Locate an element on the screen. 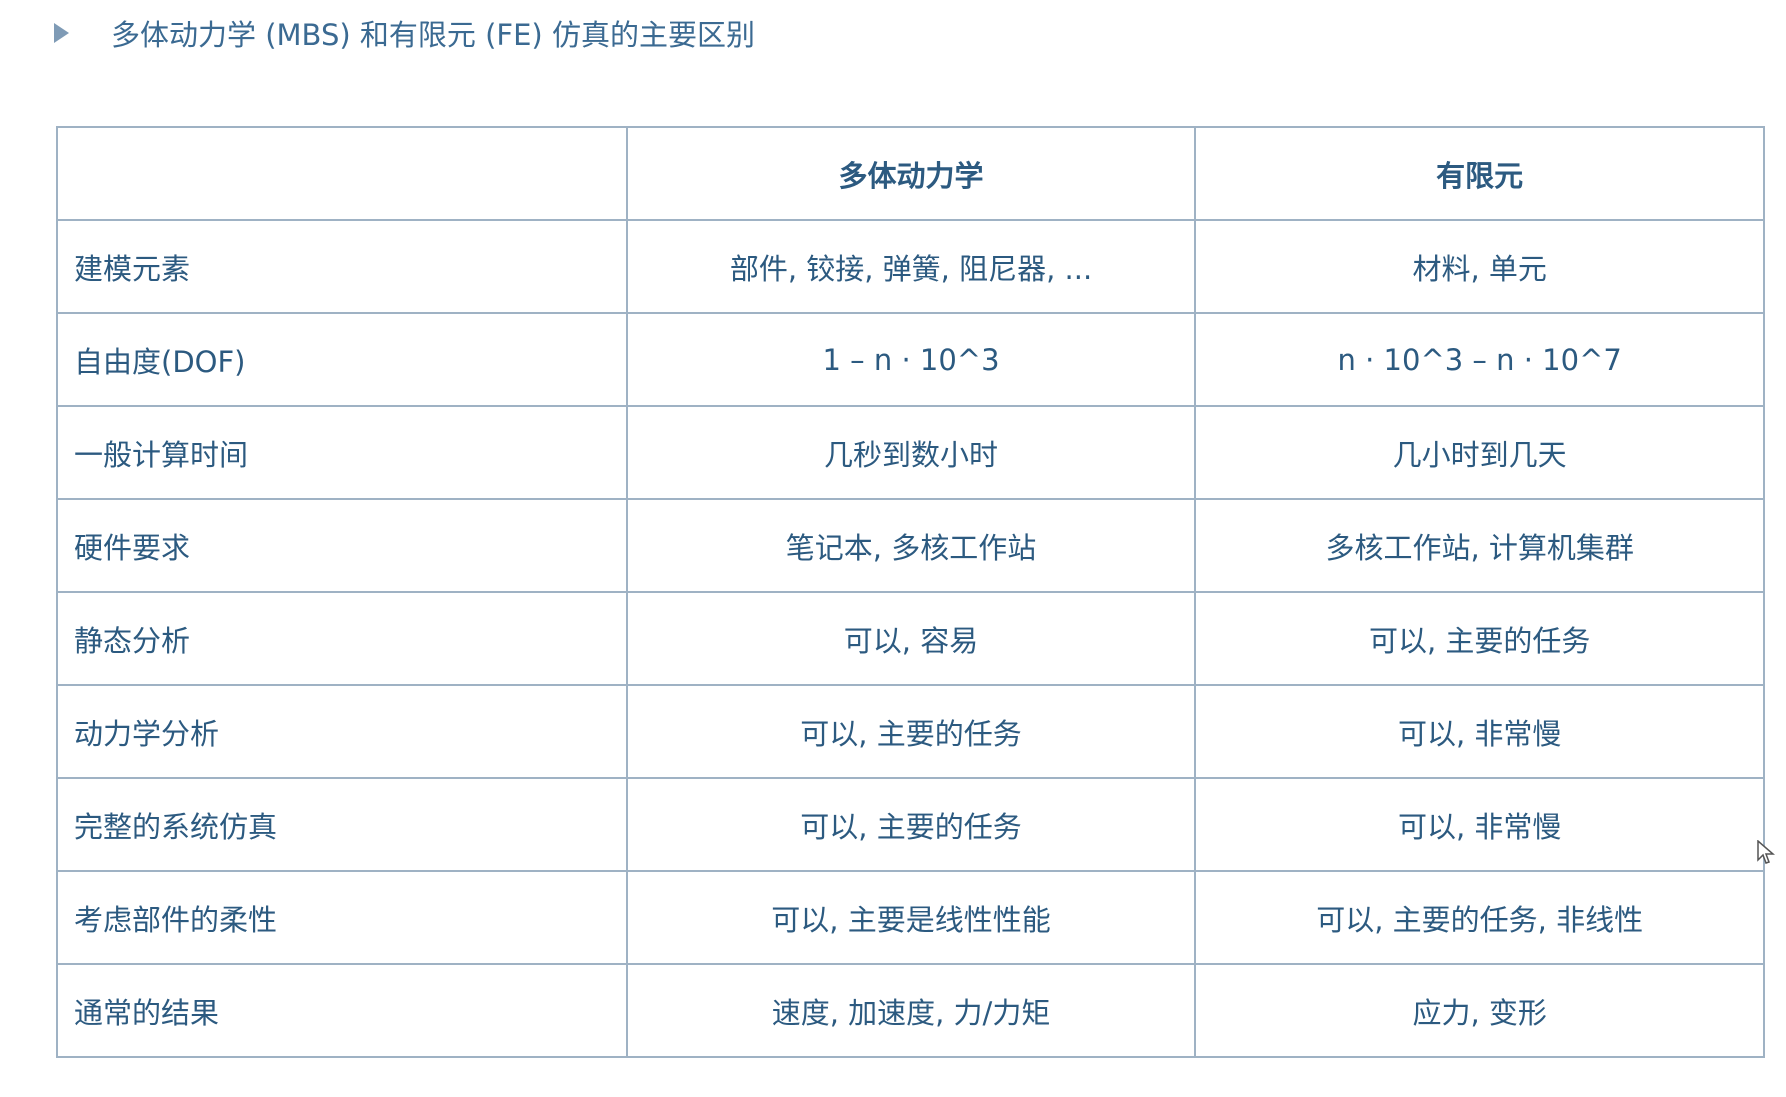  fe-value: n · 10^3 – n · 10^7 is located at coordinates (1479, 359).